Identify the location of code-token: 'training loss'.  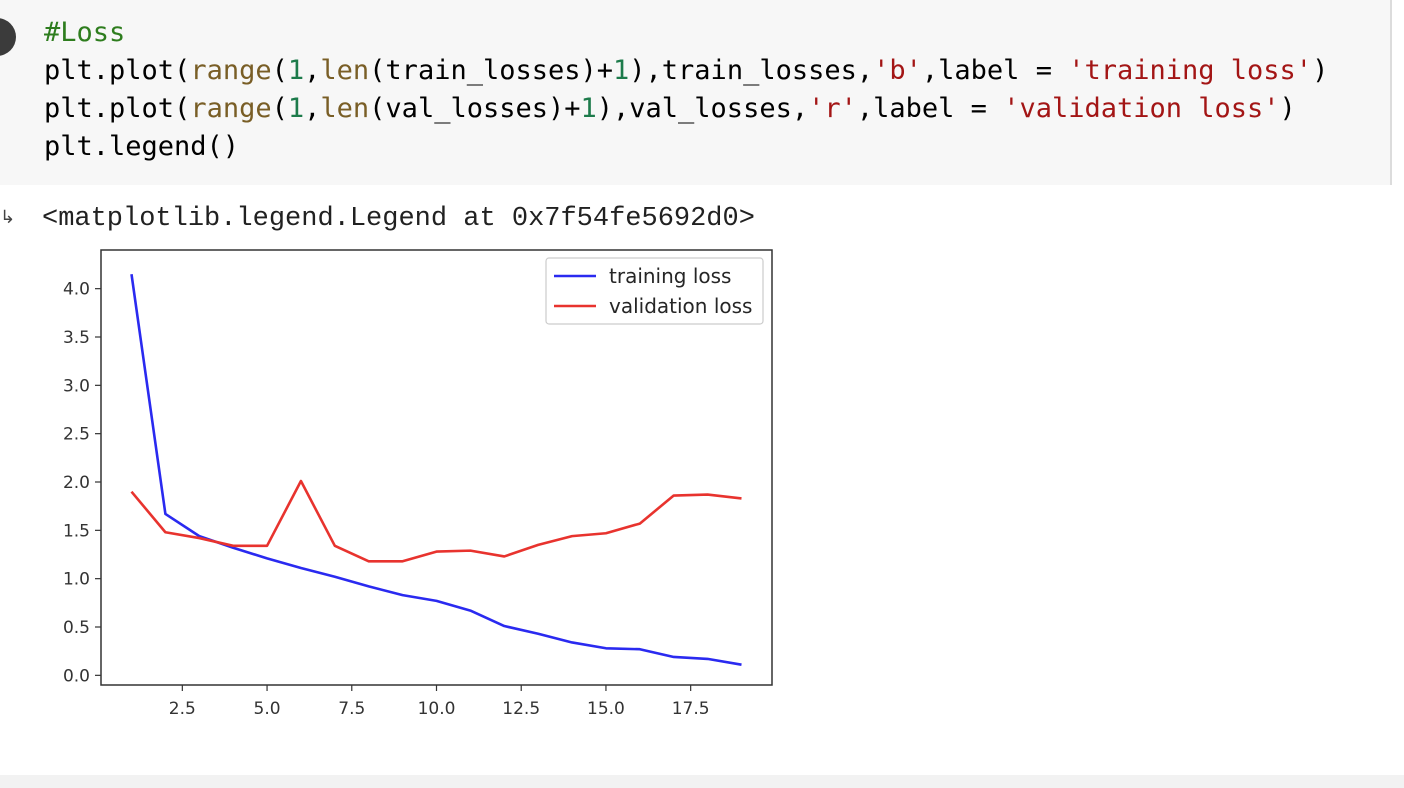
(1190, 70).